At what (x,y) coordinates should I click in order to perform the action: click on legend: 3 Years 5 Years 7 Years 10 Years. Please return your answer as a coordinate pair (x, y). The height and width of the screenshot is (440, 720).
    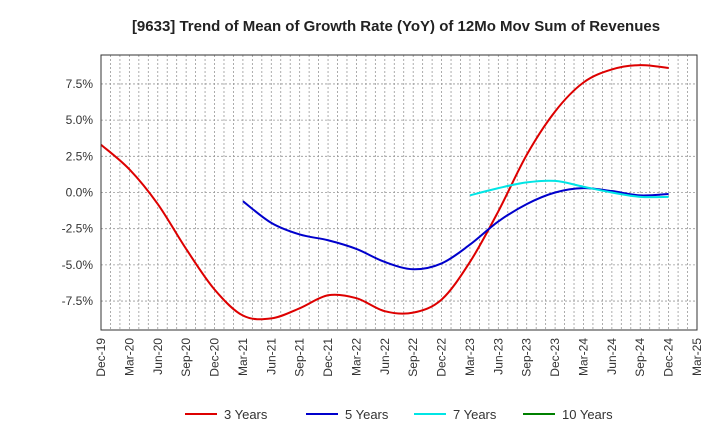
    Looking at the image, I should click on (399, 414).